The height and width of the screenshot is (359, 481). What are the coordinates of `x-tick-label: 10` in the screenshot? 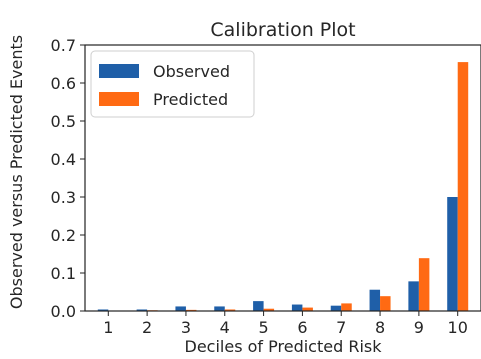 It's located at (458, 327).